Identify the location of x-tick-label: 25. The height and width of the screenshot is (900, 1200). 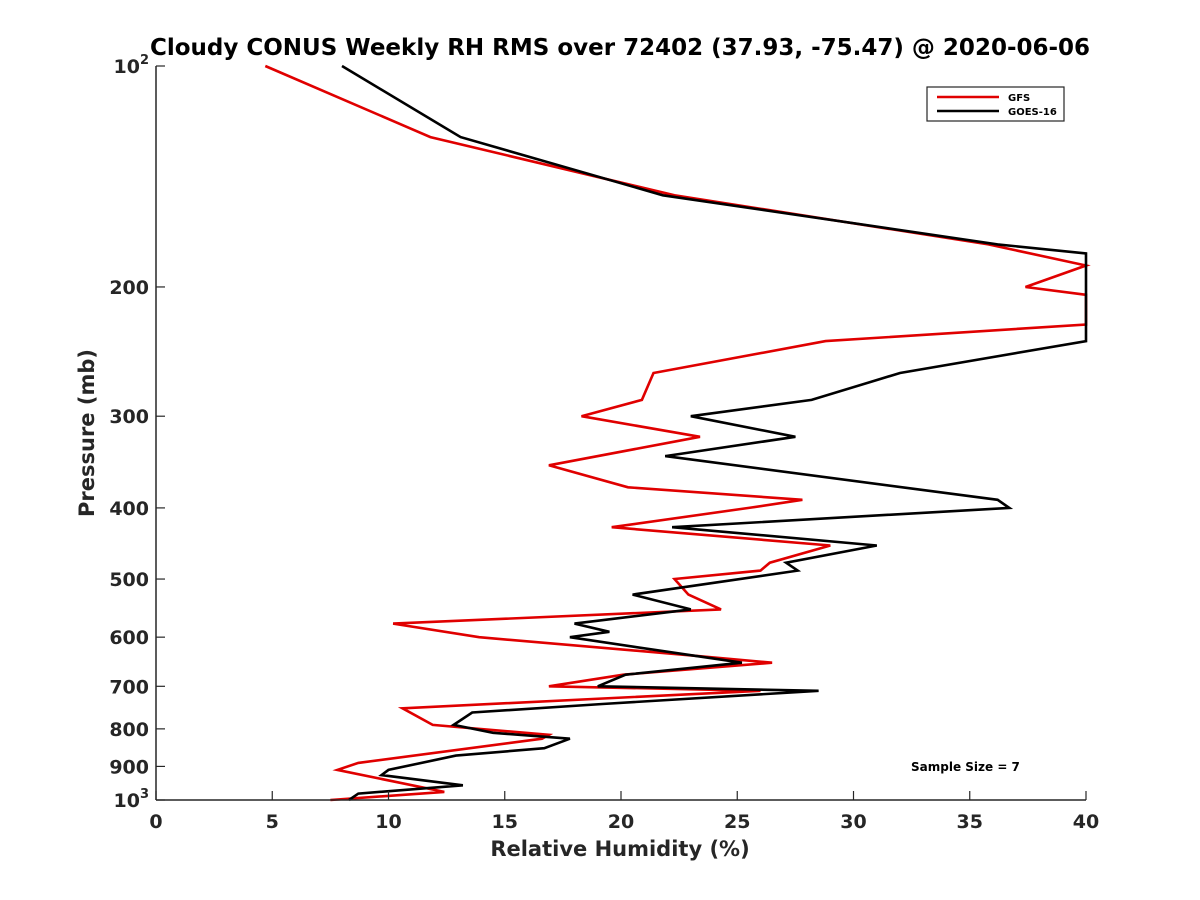
(737, 822).